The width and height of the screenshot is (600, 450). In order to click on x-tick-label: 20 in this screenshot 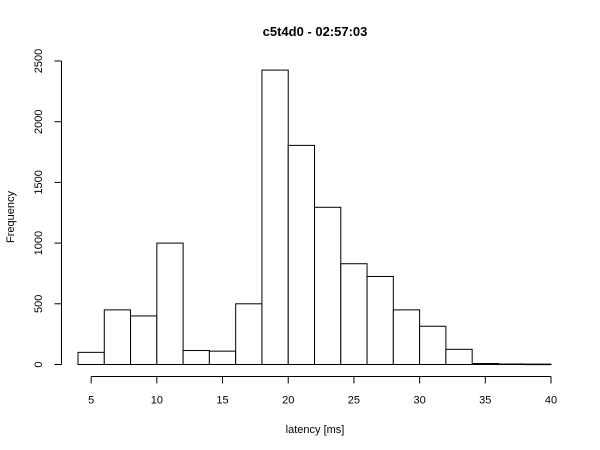, I will do `click(288, 401)`.